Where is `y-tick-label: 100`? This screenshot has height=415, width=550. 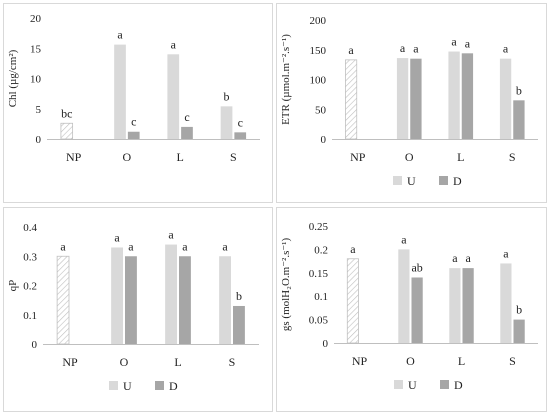 y-tick-label: 100 is located at coordinates (318, 81).